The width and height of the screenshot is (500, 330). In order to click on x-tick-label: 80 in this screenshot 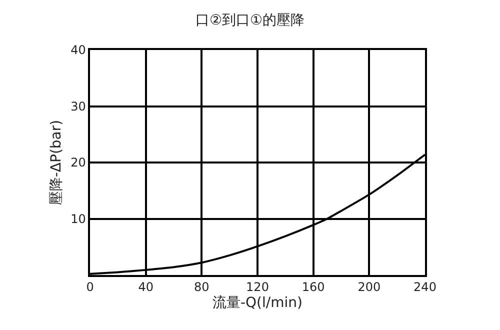, I will do `click(202, 287)`.